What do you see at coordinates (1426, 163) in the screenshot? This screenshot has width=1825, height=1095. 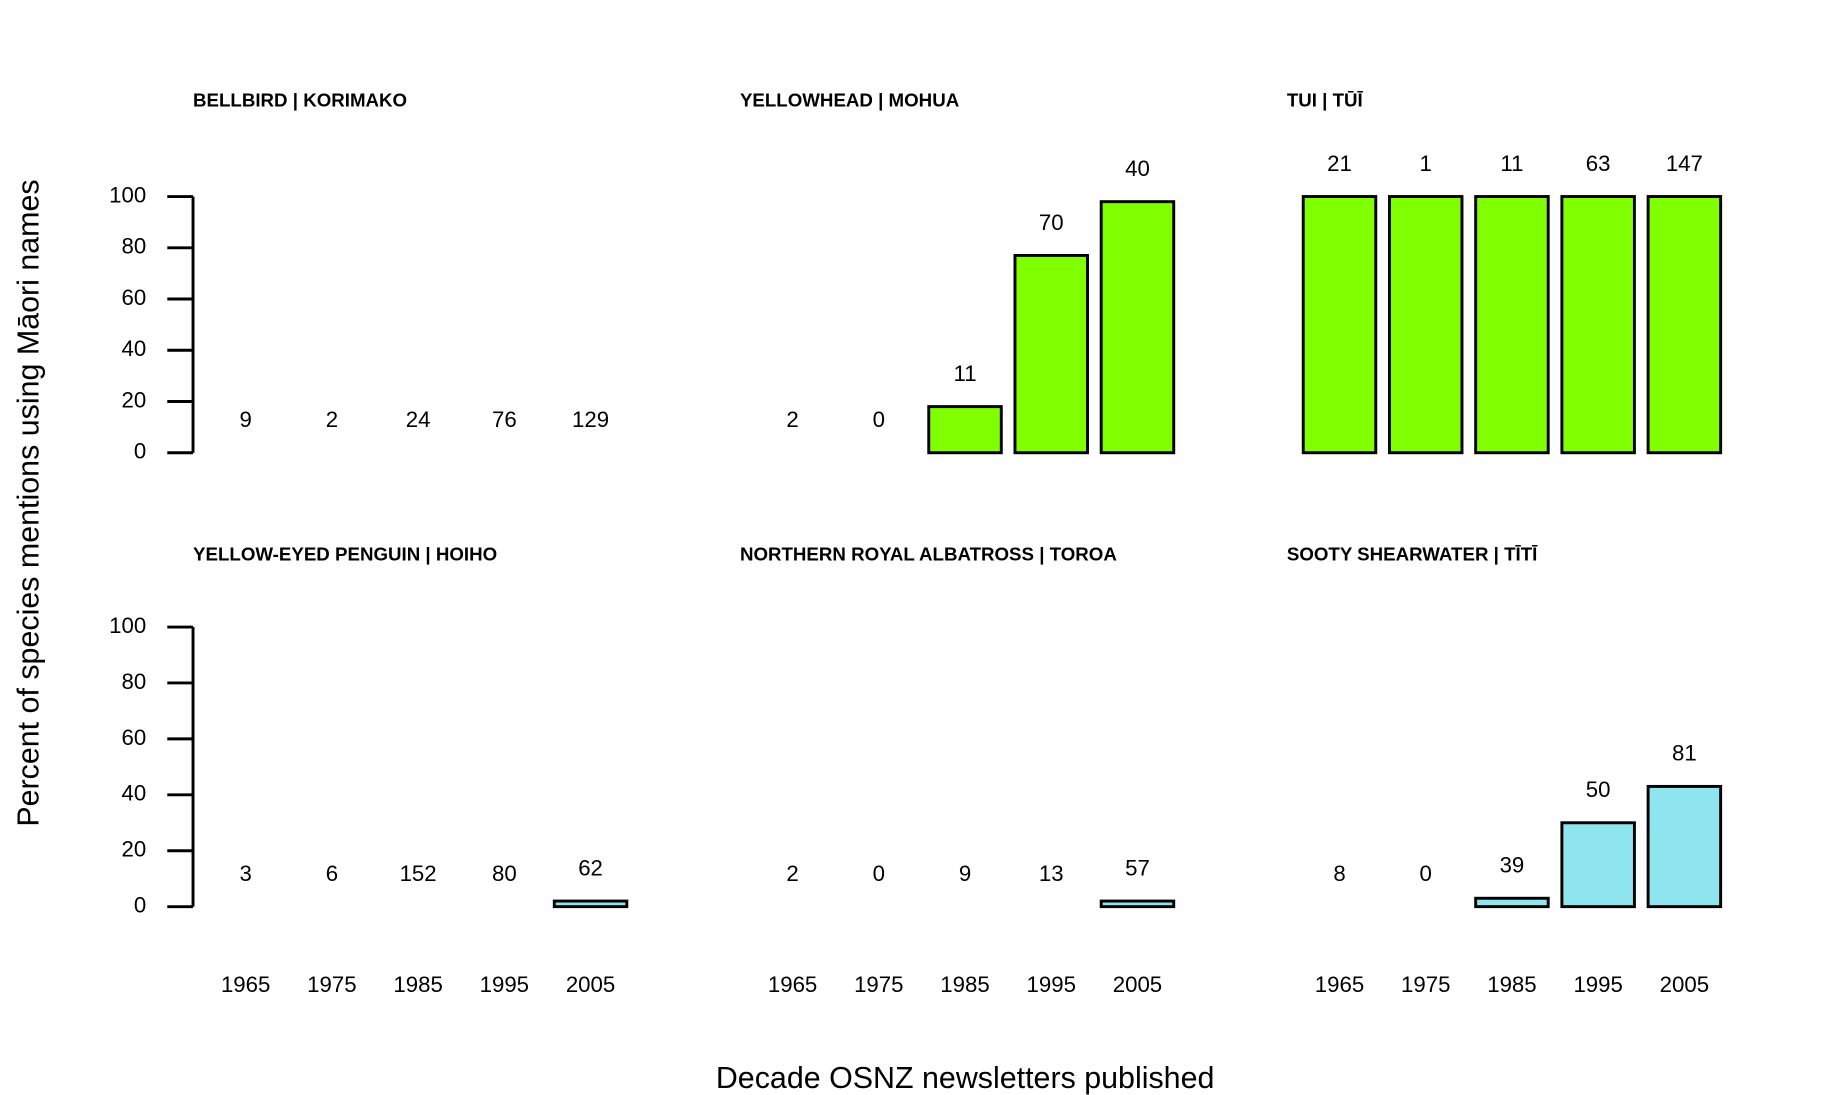 I see `count-label: 1` at bounding box center [1426, 163].